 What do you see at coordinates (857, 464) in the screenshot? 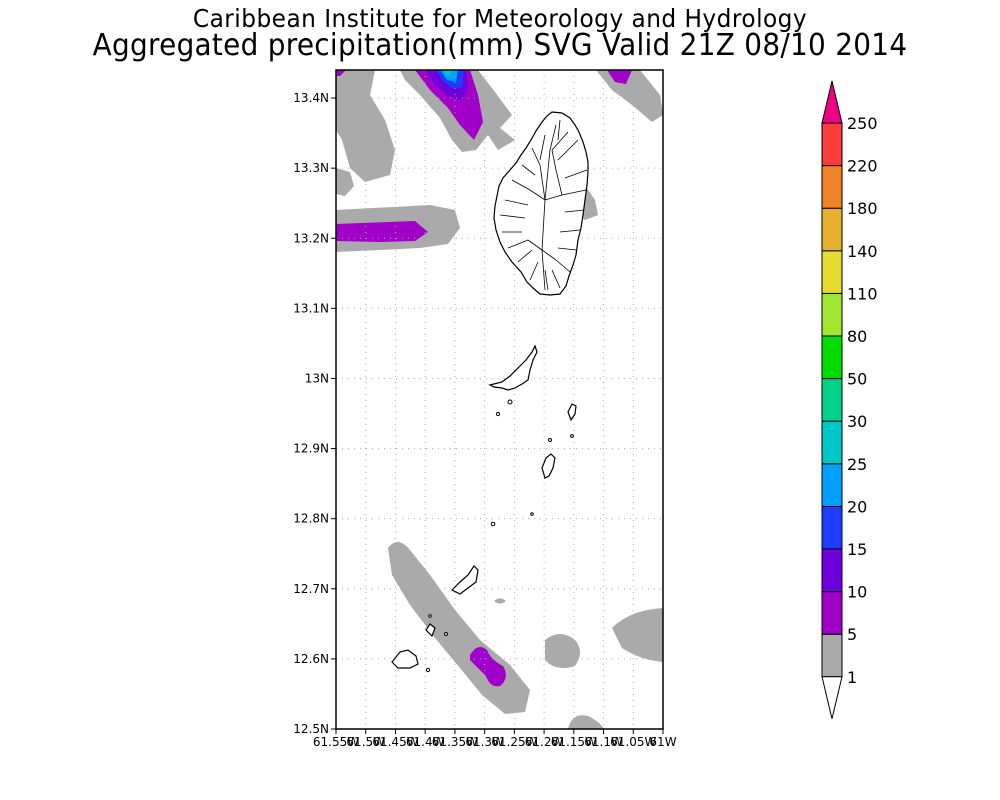
I see `colorbar-label: 25` at bounding box center [857, 464].